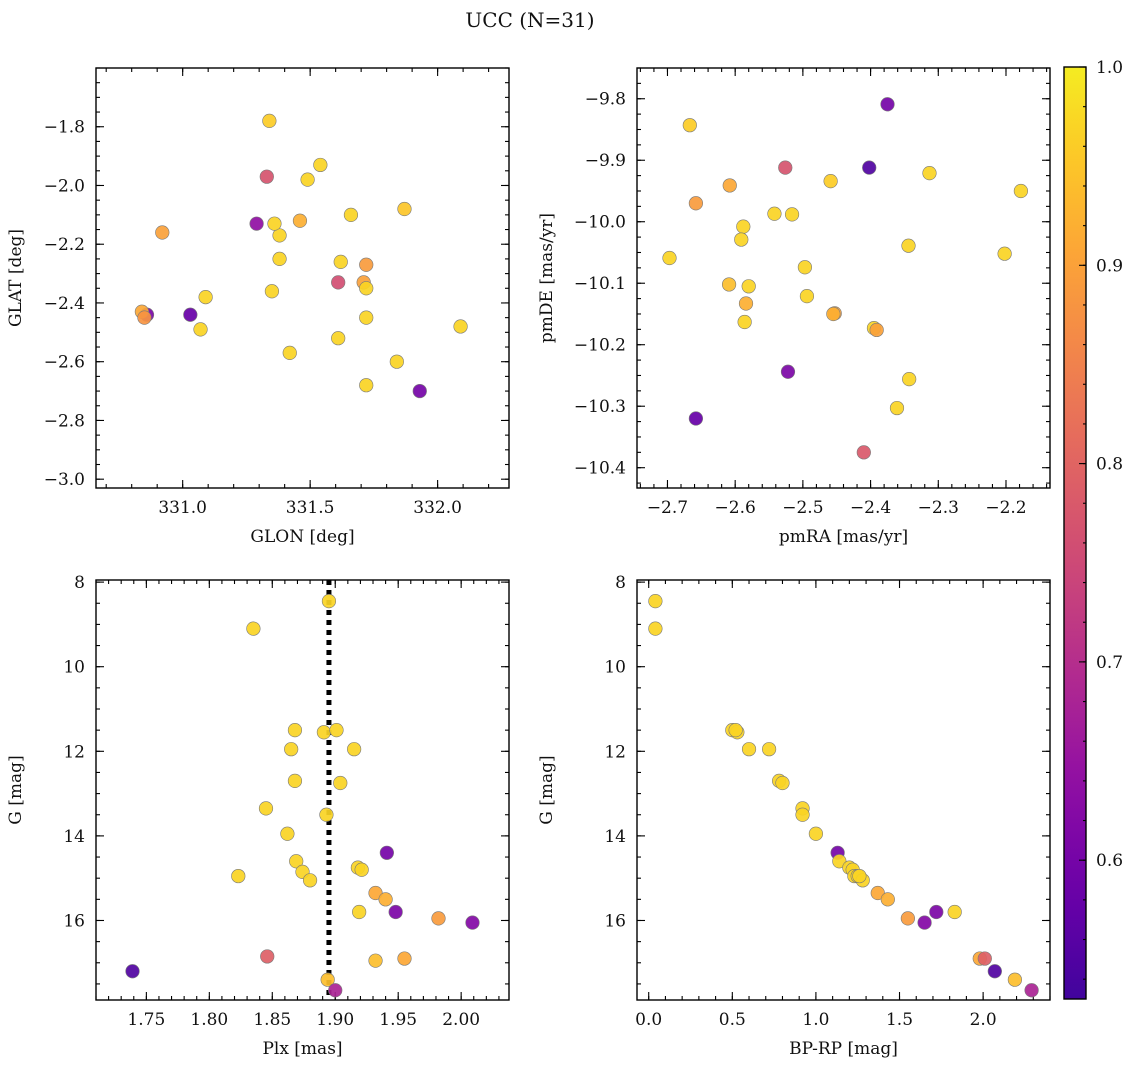  Describe the element at coordinates (64, 245) in the screenshot. I see `y-tick-label: −2.2` at that location.